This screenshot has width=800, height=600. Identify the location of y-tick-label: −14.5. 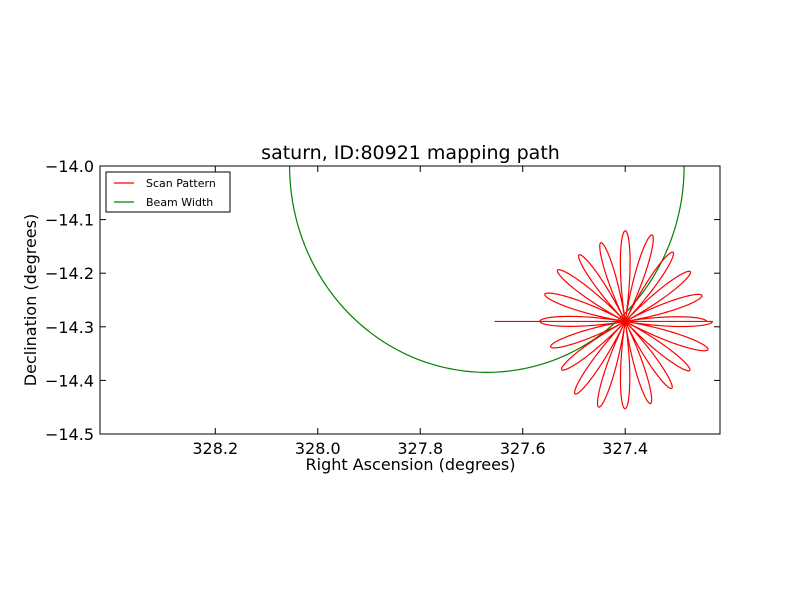
(69, 434).